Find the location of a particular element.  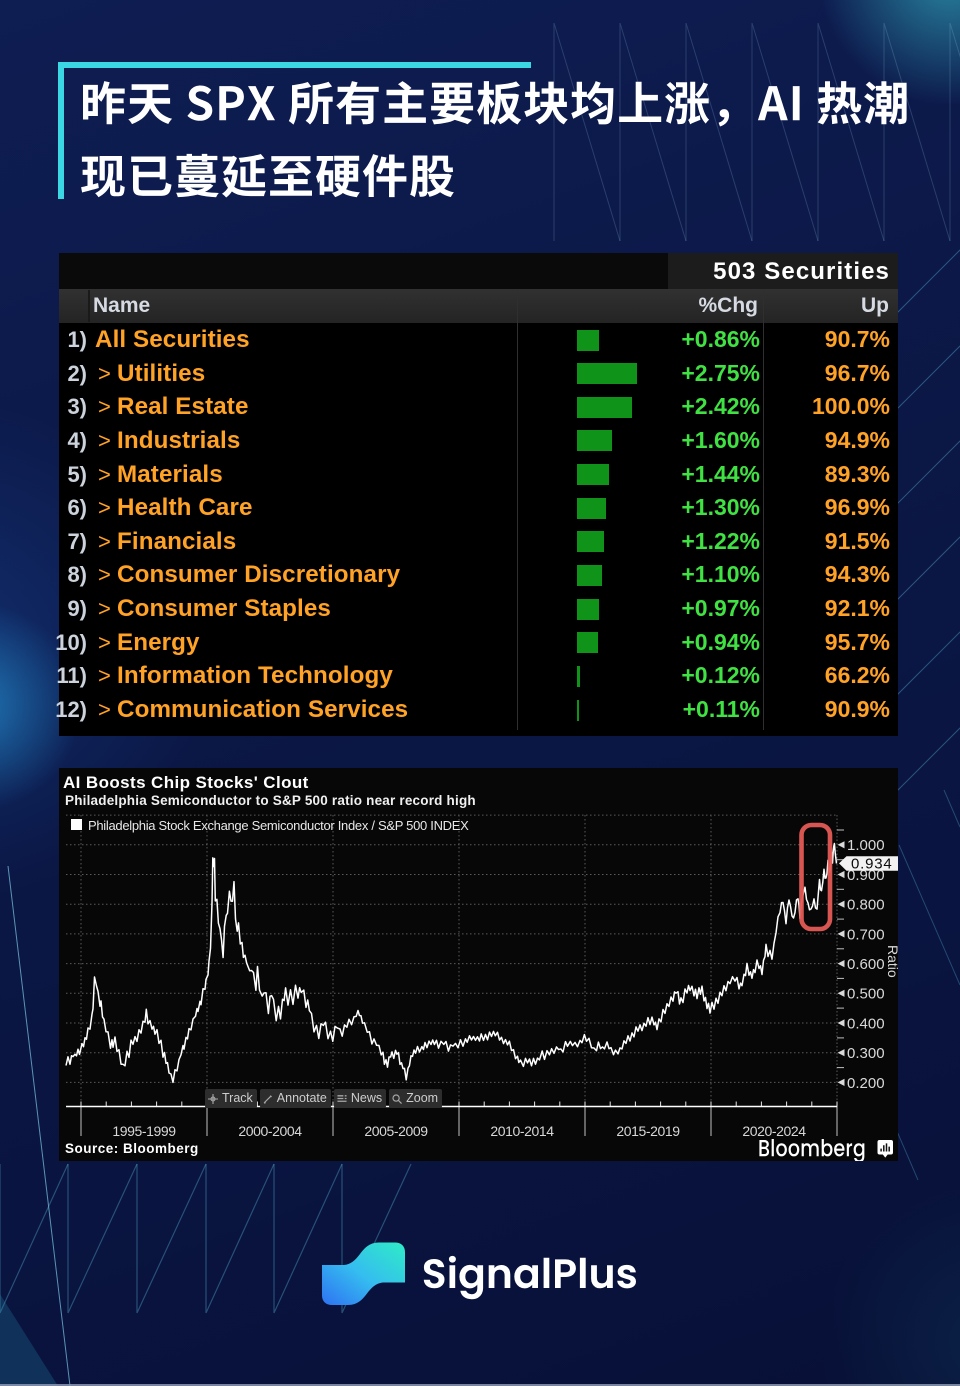

svg-text: Ratio is located at coordinates (891, 961).